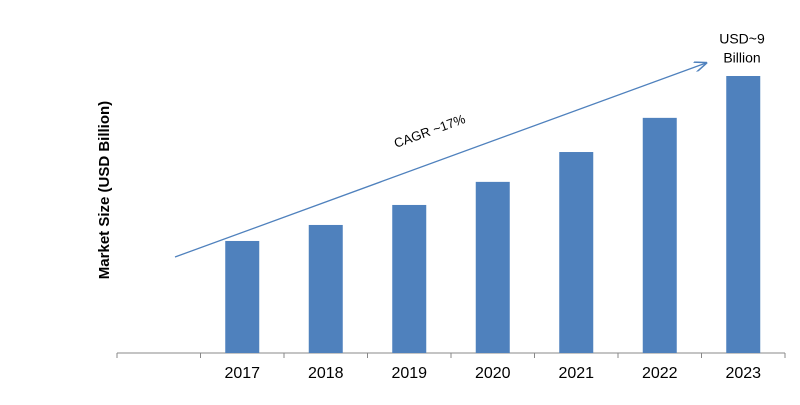 This screenshot has width=800, height=405. What do you see at coordinates (430, 131) in the screenshot?
I see `cagr-label: CAGR ~17%` at bounding box center [430, 131].